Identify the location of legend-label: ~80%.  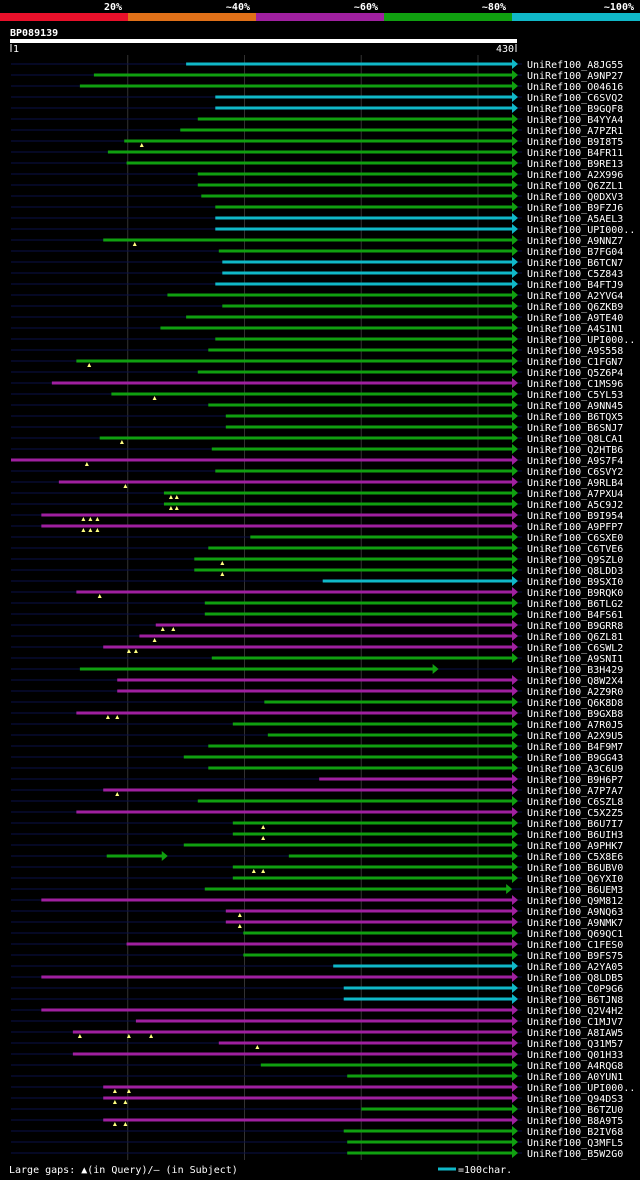
(494, 7).